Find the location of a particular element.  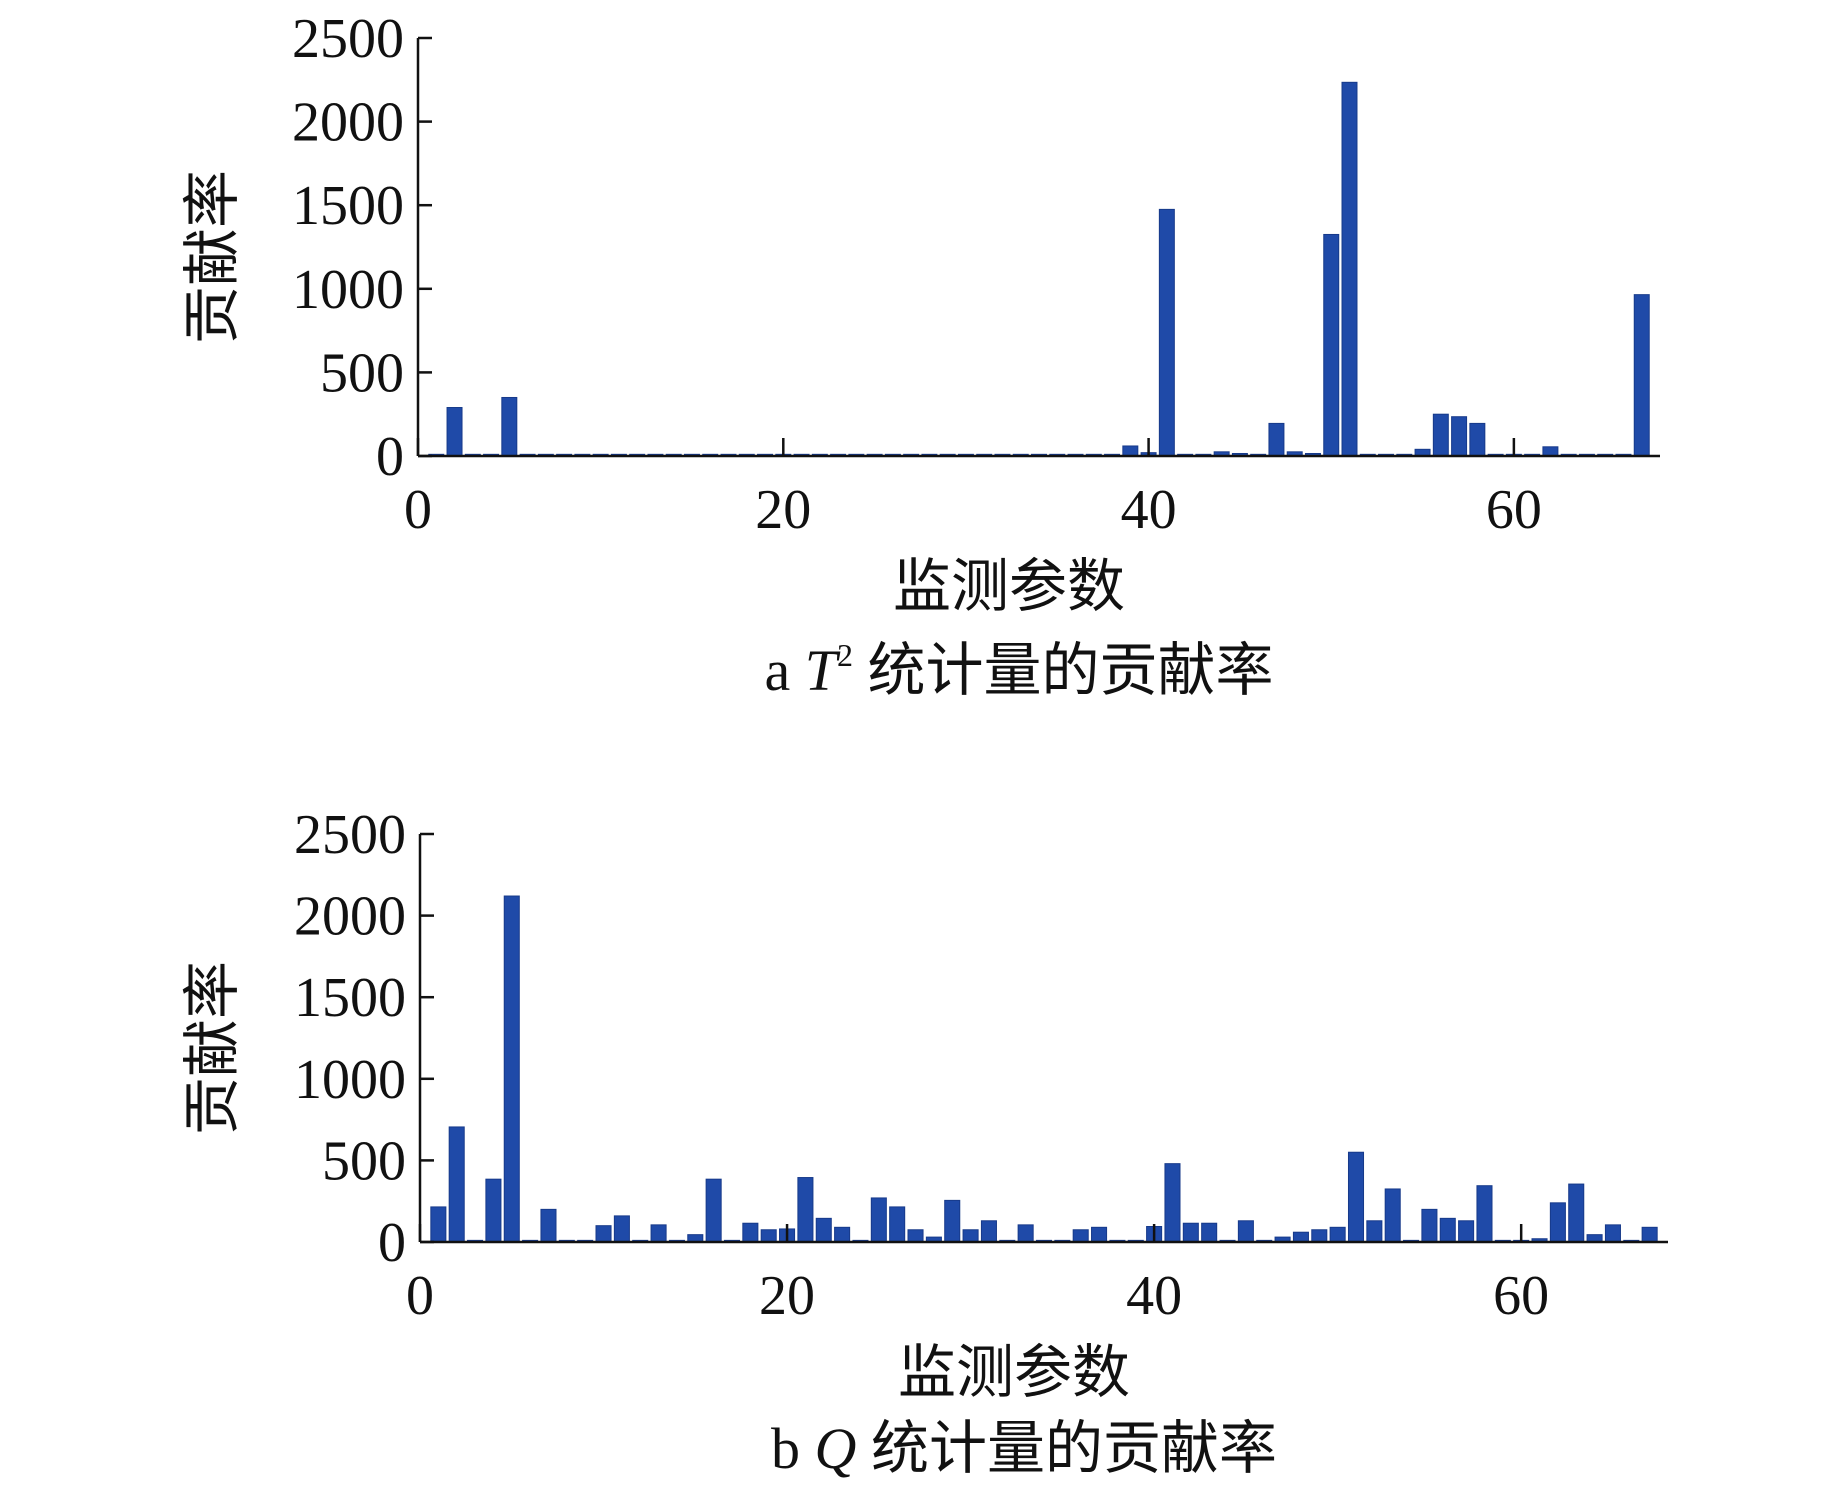

caption-superscript: 2 is located at coordinates (845, 655).